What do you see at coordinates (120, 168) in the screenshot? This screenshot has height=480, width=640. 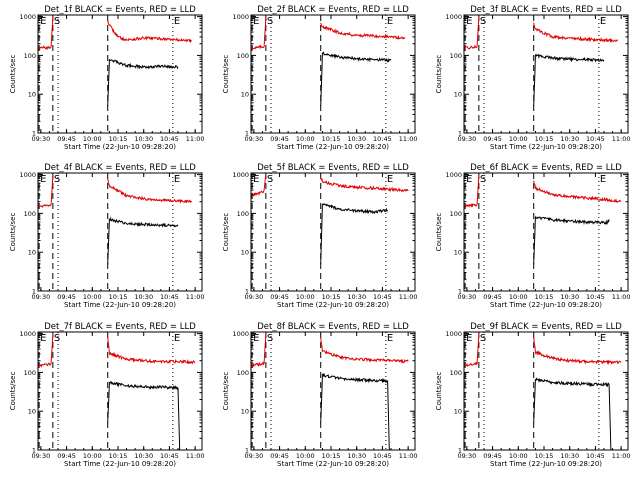 I see `panel-title: Det_4f BLACK = Events, RED = LLD` at bounding box center [120, 168].